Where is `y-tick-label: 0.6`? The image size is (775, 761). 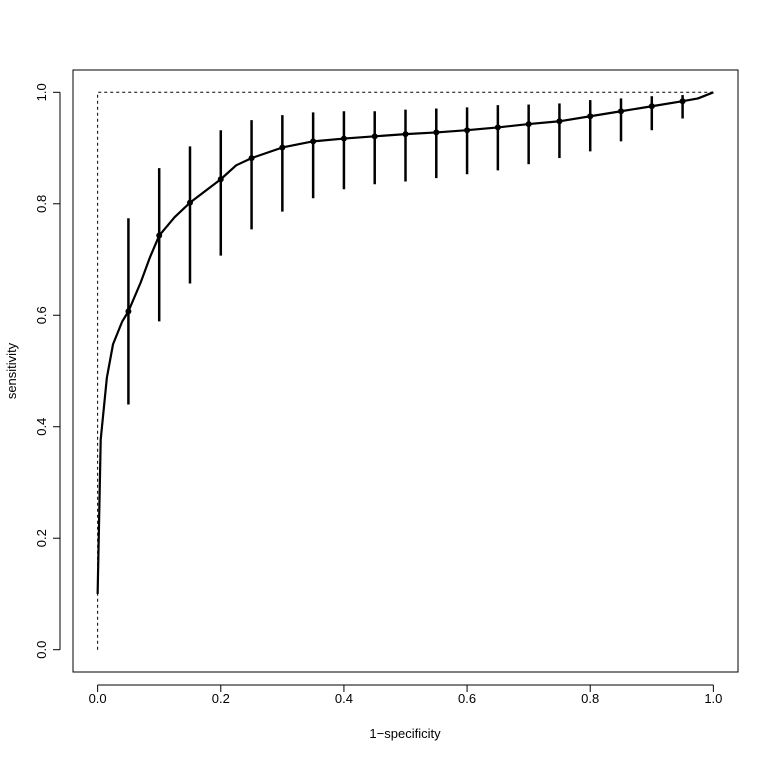
y-tick-label: 0.6 is located at coordinates (41, 315).